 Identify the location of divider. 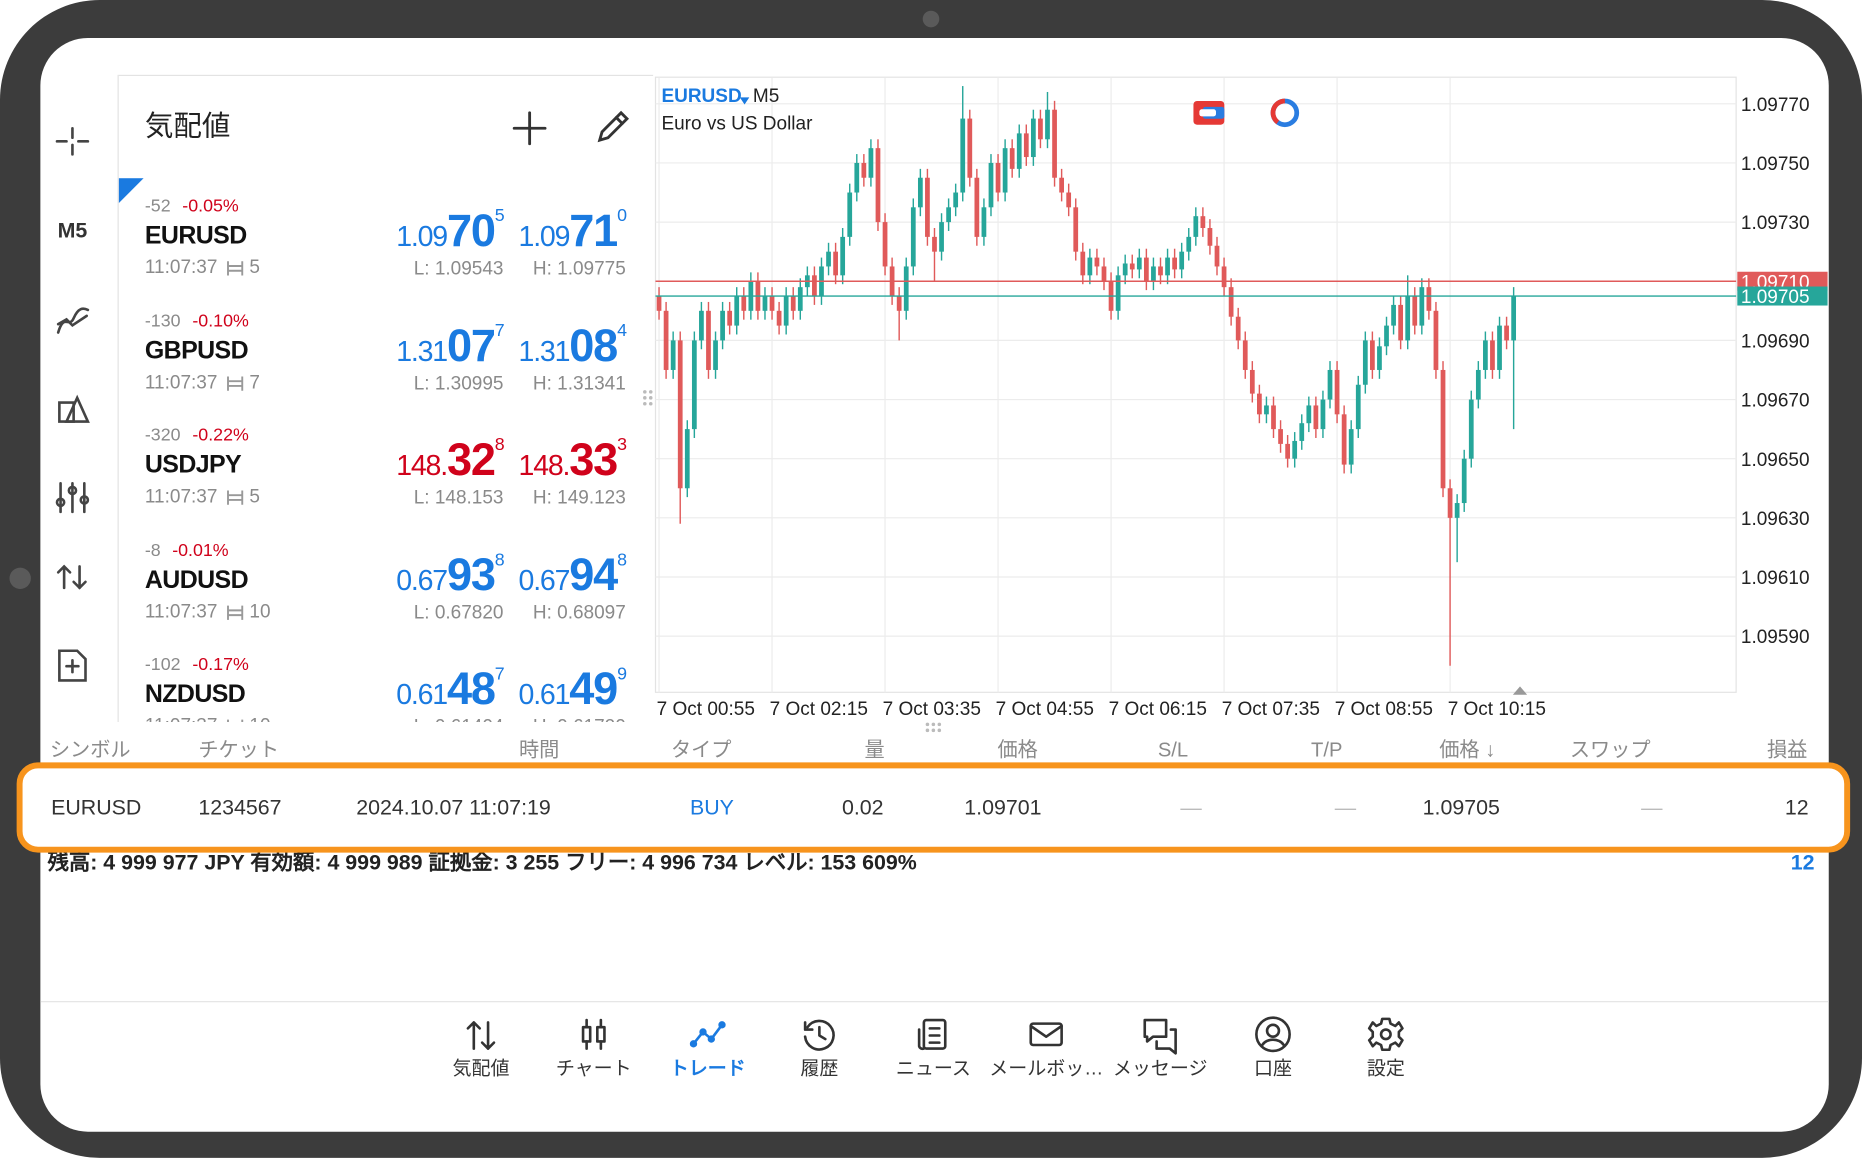
(118, 398).